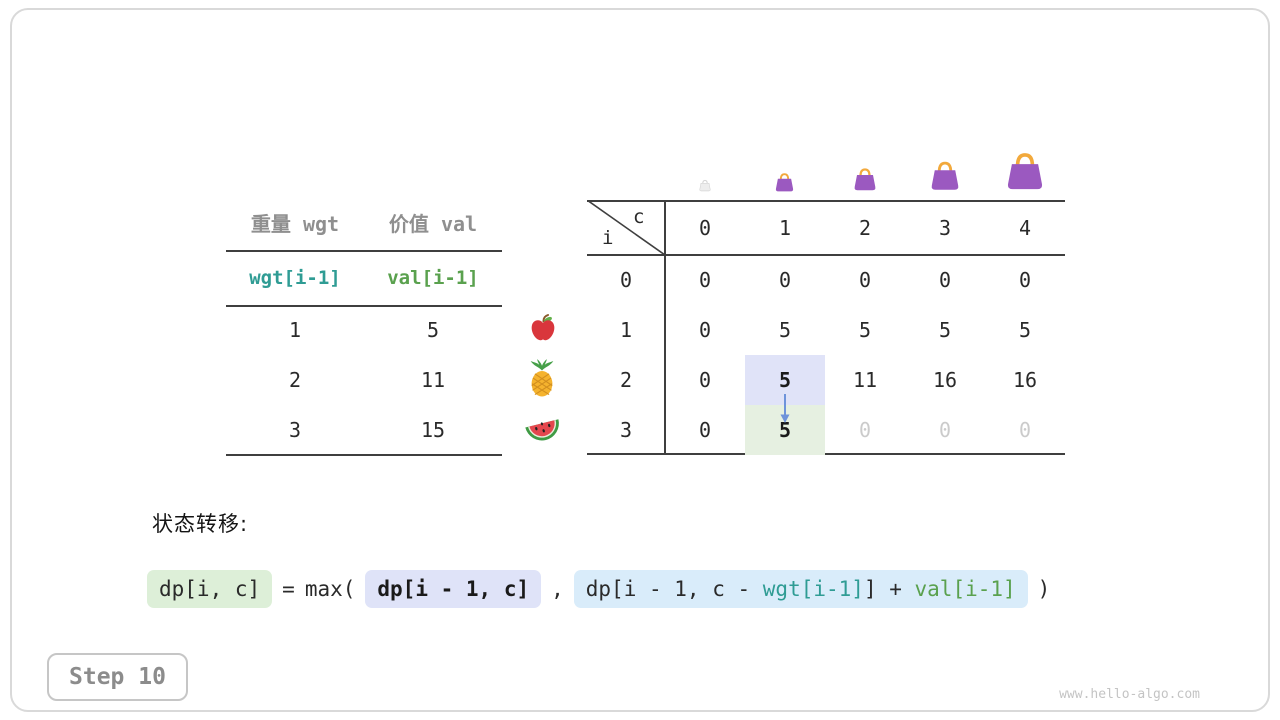  What do you see at coordinates (295, 277) in the screenshot?
I see `wgt-var-label: wgt[i-1]` at bounding box center [295, 277].